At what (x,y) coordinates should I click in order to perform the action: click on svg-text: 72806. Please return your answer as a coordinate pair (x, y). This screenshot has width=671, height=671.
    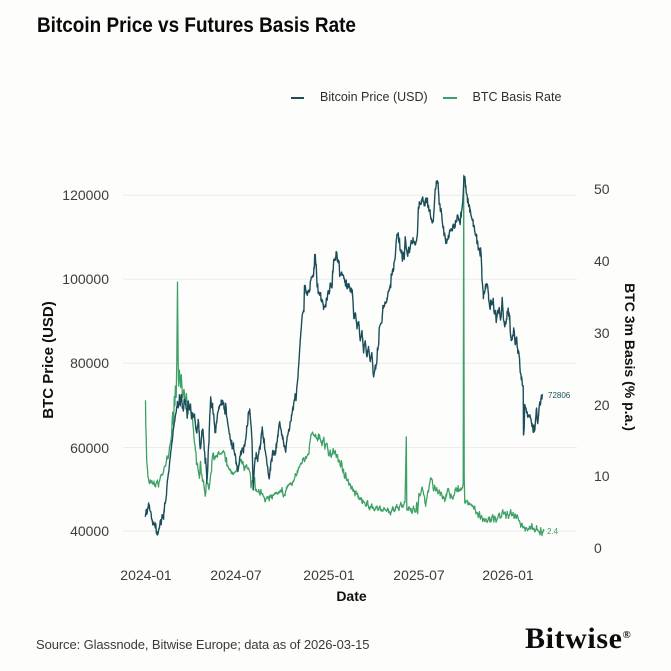
    Looking at the image, I should click on (559, 395).